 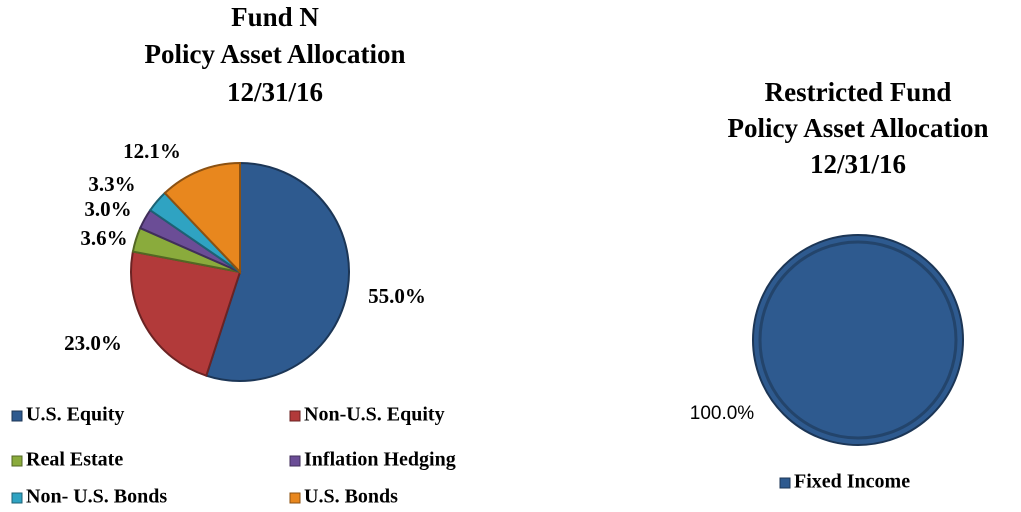 I want to click on data-label: 23.0%, so click(x=93, y=343).